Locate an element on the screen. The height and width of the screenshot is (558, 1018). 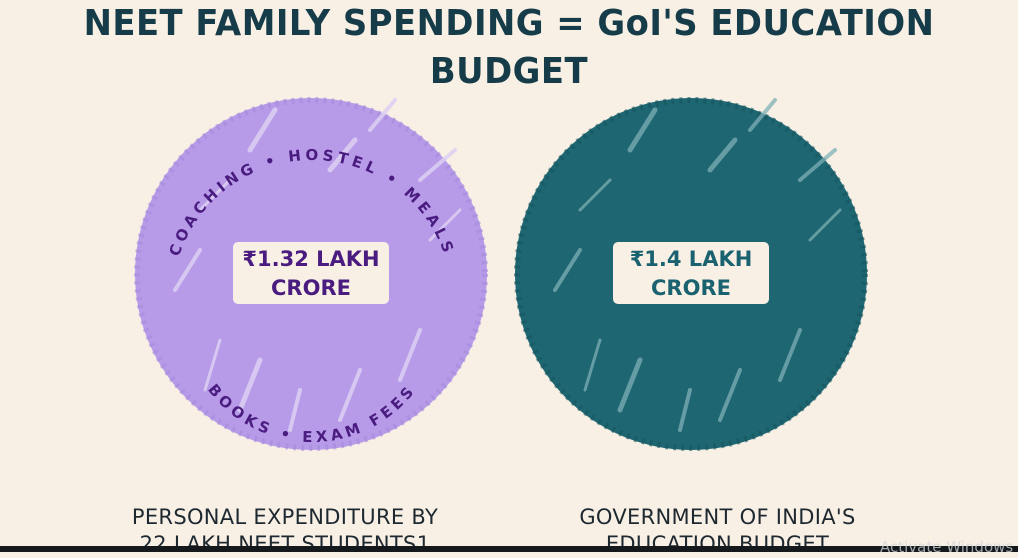
activation-watermark: Activate Windows is located at coordinates (947, 547).